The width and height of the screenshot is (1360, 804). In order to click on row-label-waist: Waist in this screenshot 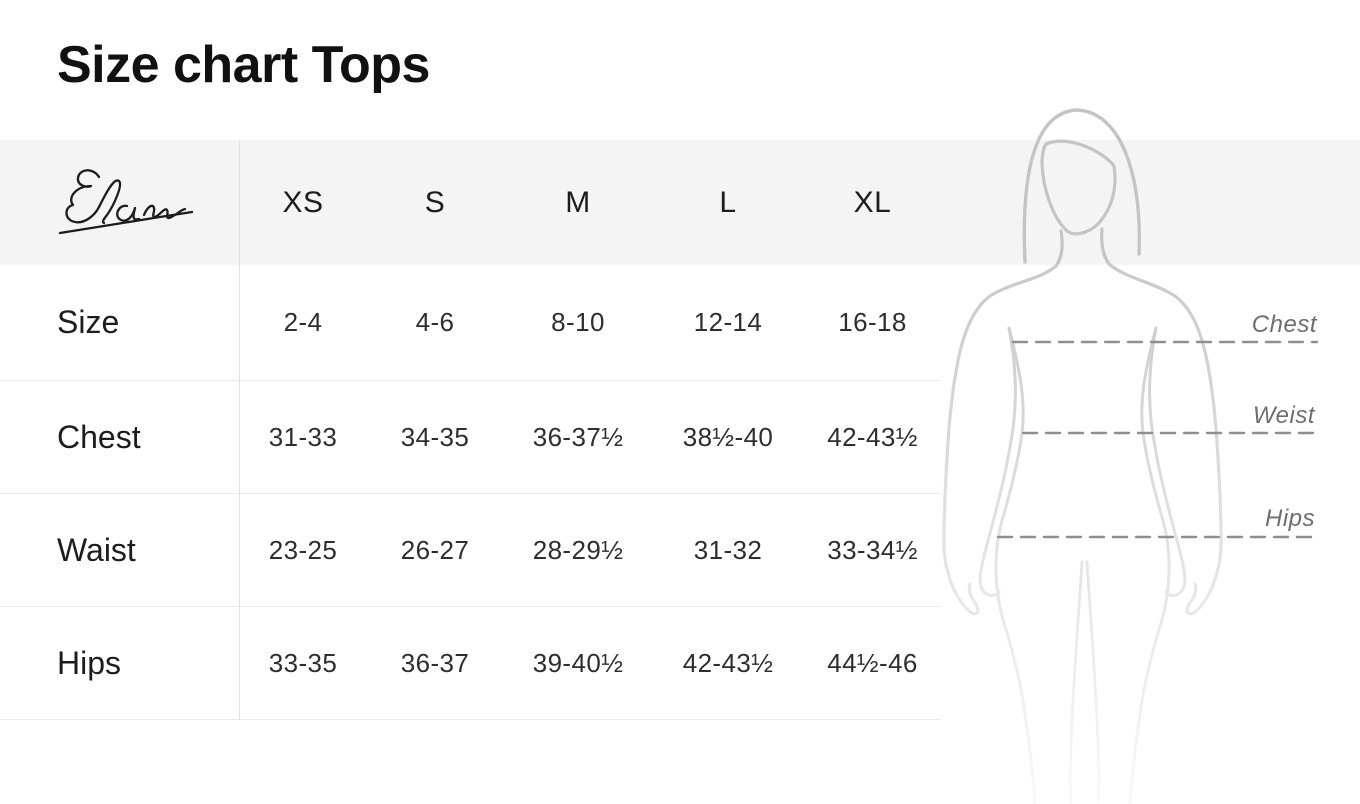, I will do `click(120, 550)`.